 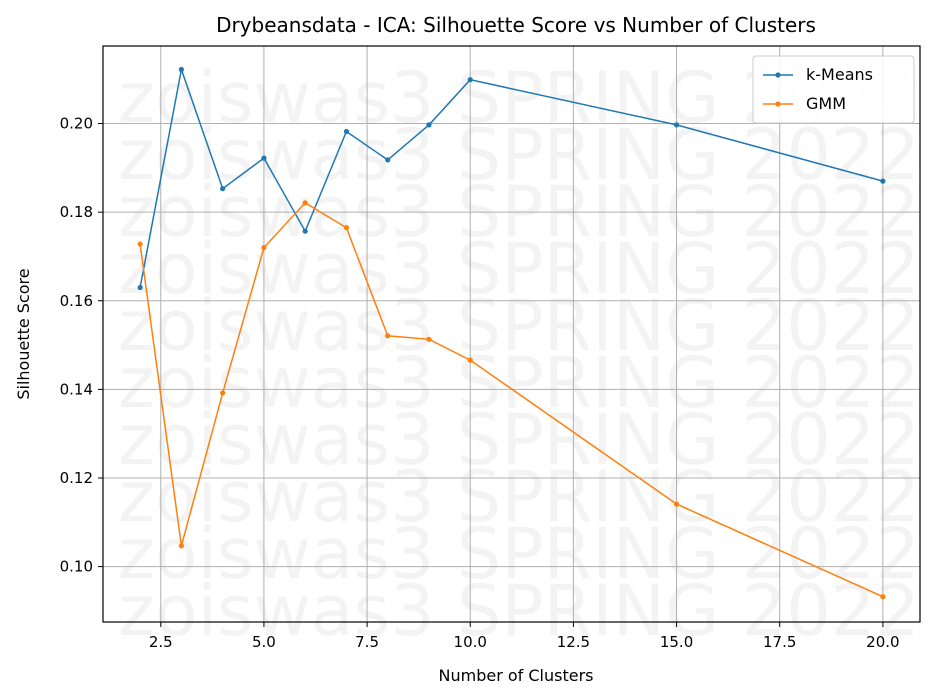 What do you see at coordinates (76, 212) in the screenshot?
I see `y-tick-label: 0.18` at bounding box center [76, 212].